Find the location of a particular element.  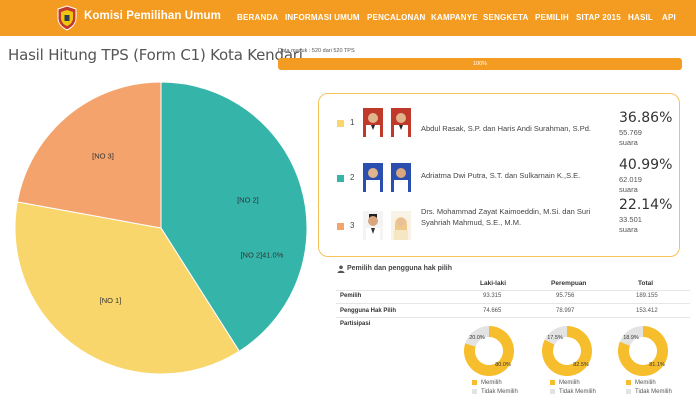

data-masuk-label: Data masuk : 520 dari 520 TPS is located at coordinates (316, 51).